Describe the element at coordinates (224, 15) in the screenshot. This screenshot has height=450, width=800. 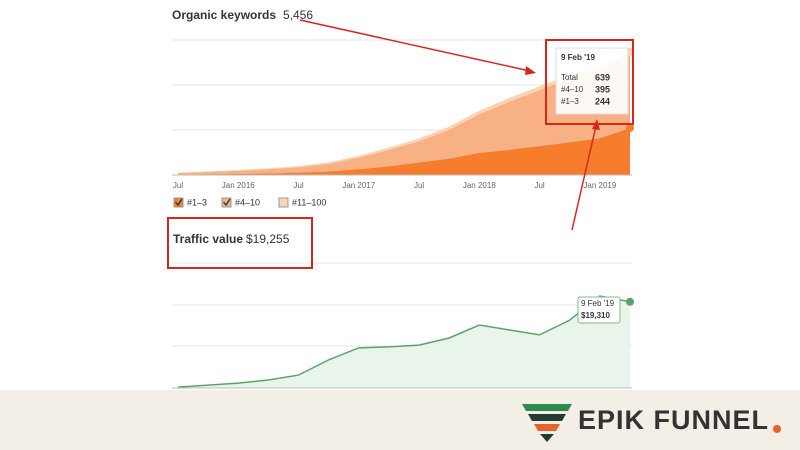
I see `chart-title: Organic keywords` at that location.